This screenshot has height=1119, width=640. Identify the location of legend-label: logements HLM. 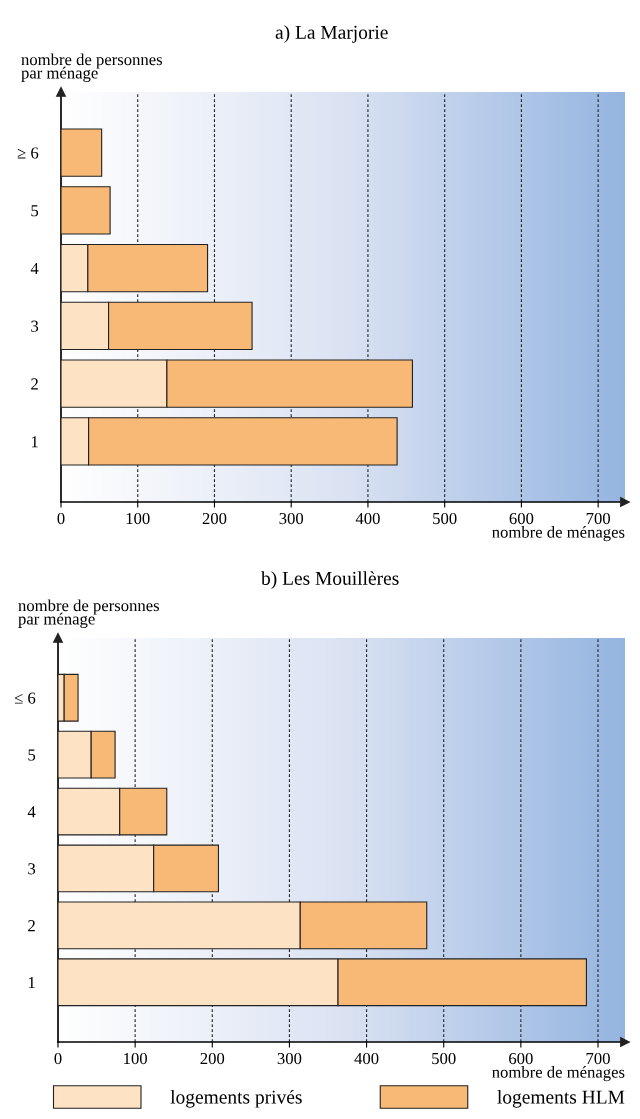
(561, 1098).